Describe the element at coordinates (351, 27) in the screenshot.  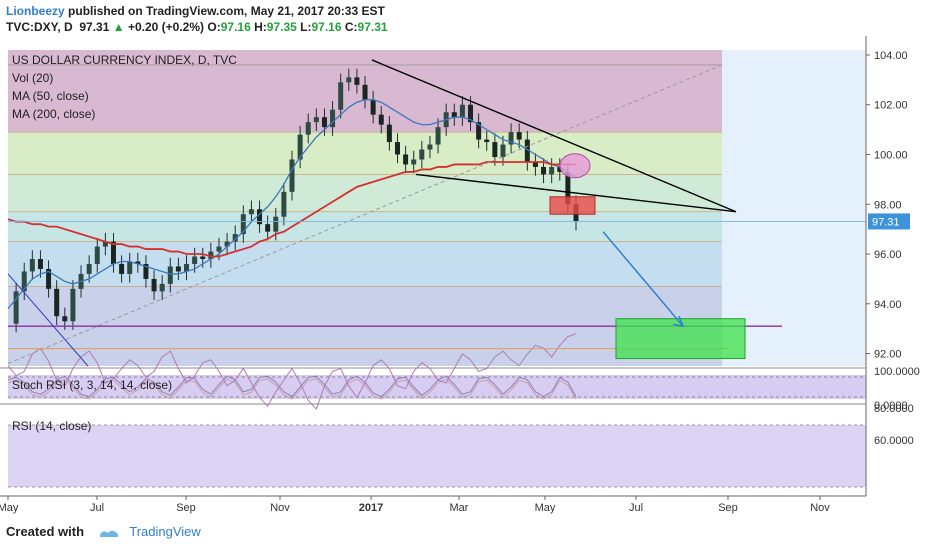
I see `close-label: C:` at that location.